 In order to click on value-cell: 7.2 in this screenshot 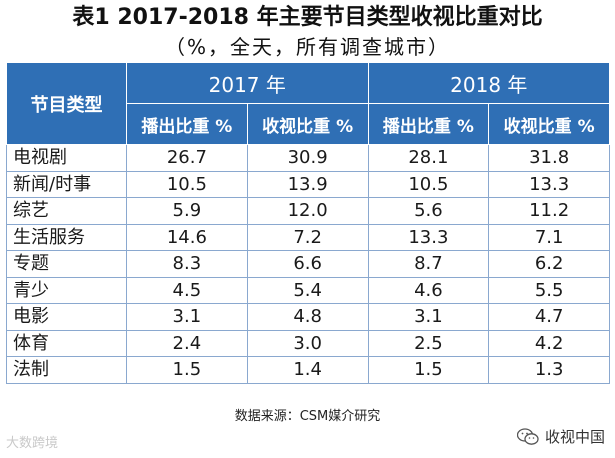, I will do `click(307, 237)`.